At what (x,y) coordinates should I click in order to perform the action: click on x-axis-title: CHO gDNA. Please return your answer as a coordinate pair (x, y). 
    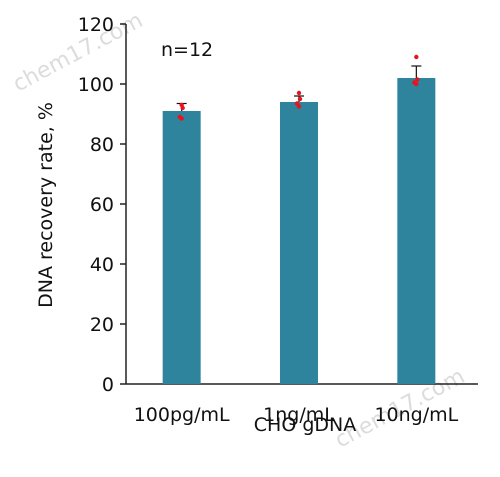
    Looking at the image, I should click on (305, 425).